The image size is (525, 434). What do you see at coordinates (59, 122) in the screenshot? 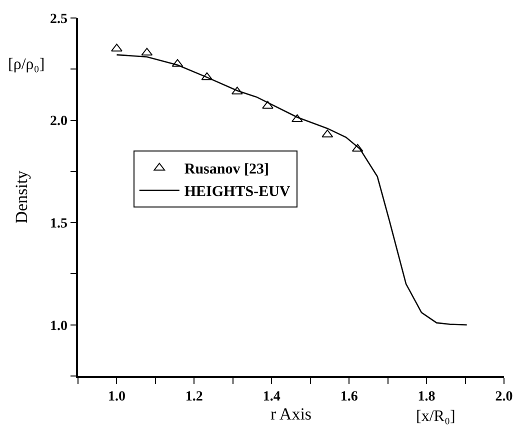
I see `y-tick-label: 2.0` at bounding box center [59, 122].